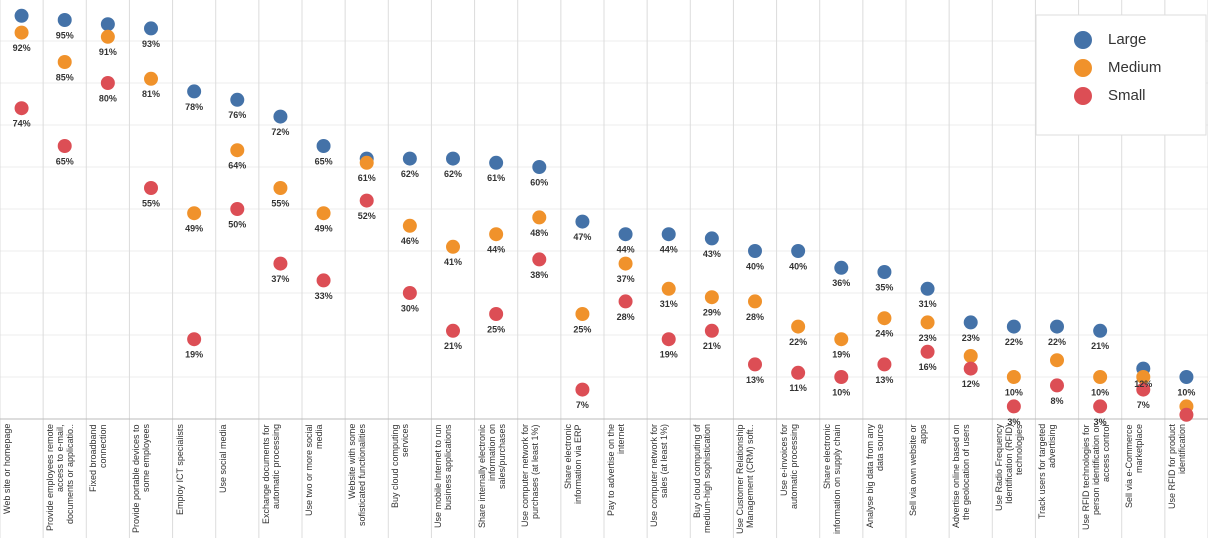  What do you see at coordinates (237, 115) in the screenshot?
I see `data-label: 76%` at bounding box center [237, 115].